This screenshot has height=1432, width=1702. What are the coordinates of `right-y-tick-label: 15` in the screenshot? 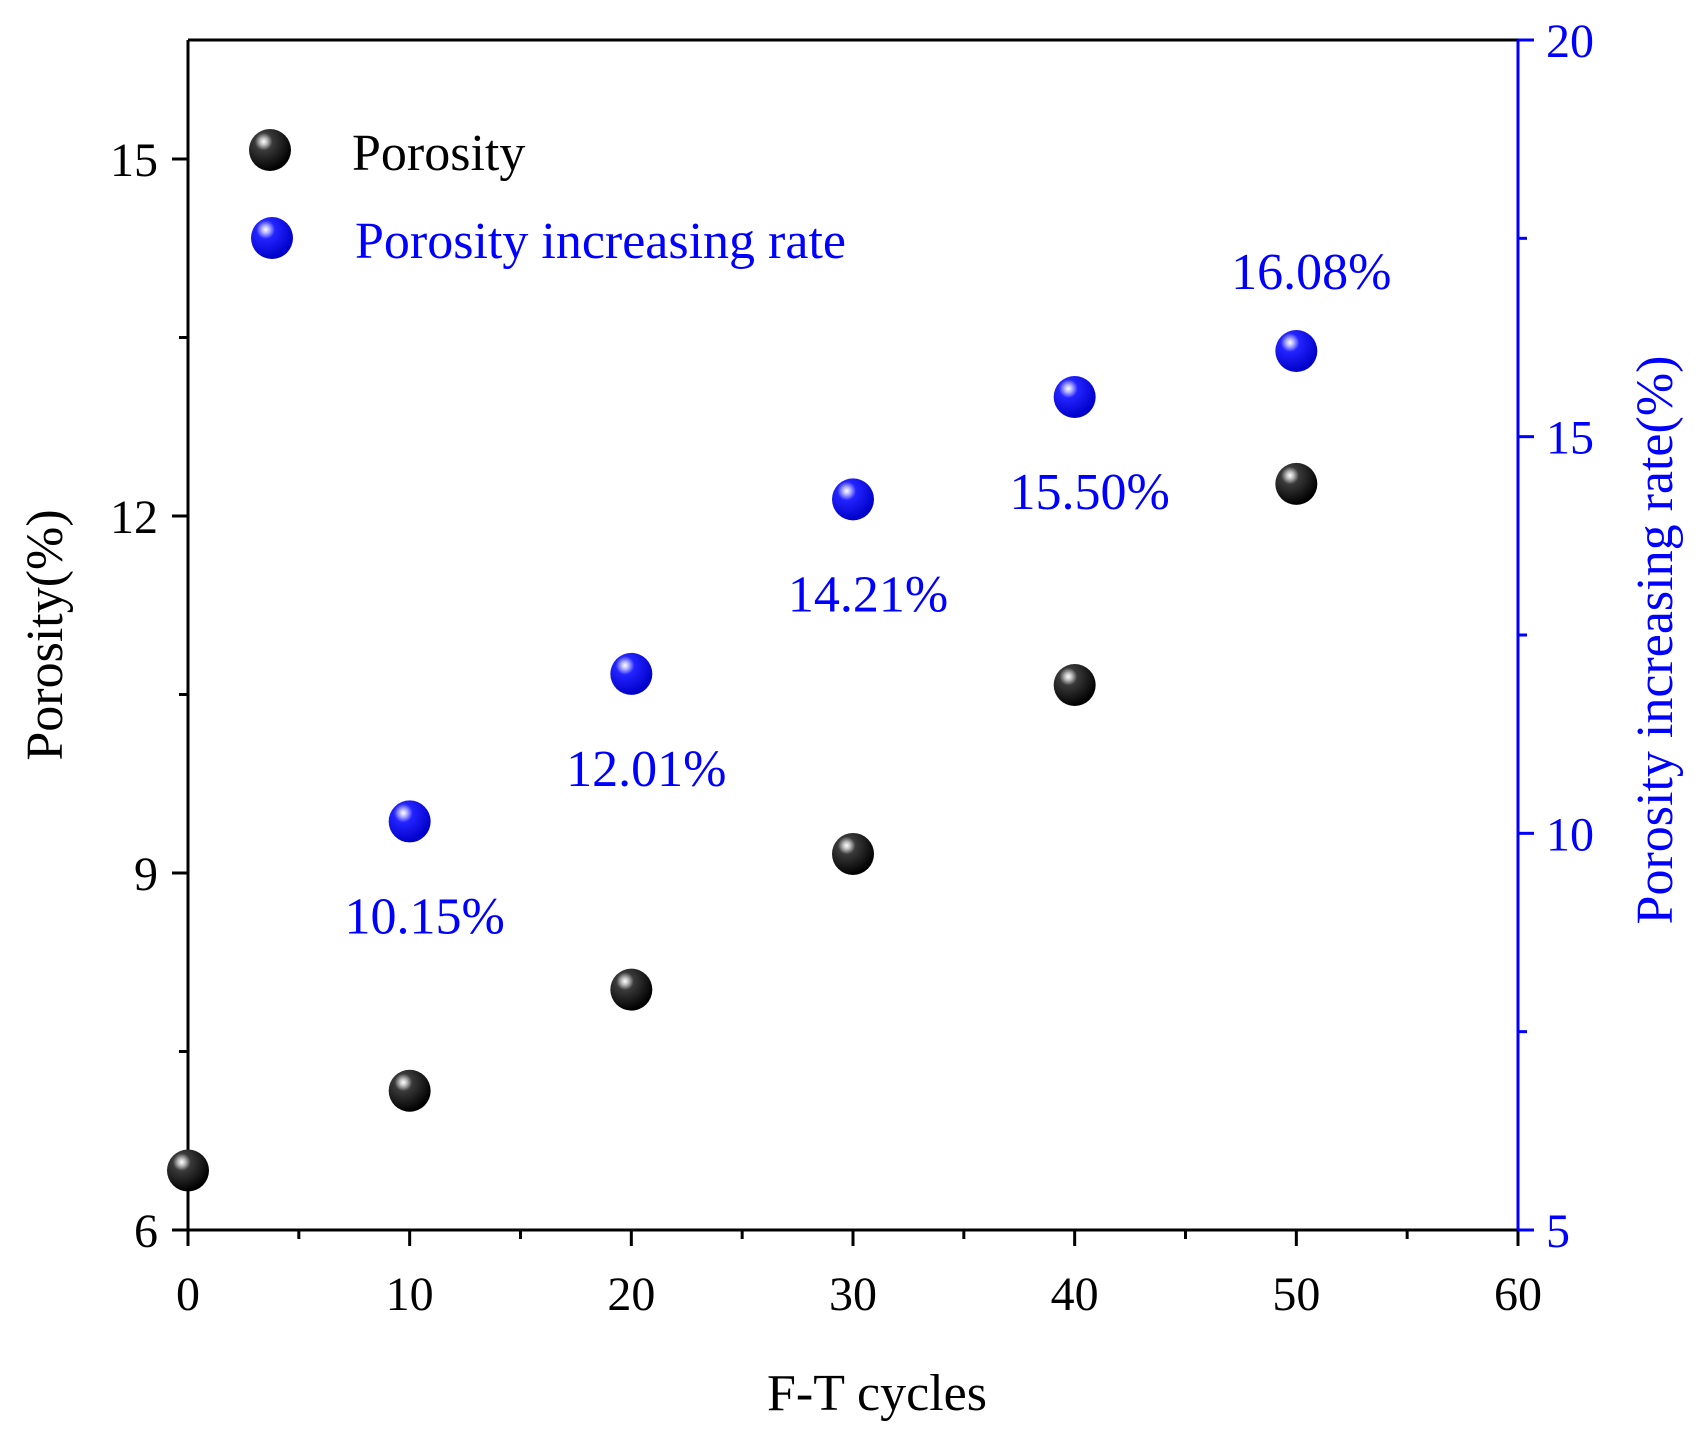 It's located at (1570, 438).